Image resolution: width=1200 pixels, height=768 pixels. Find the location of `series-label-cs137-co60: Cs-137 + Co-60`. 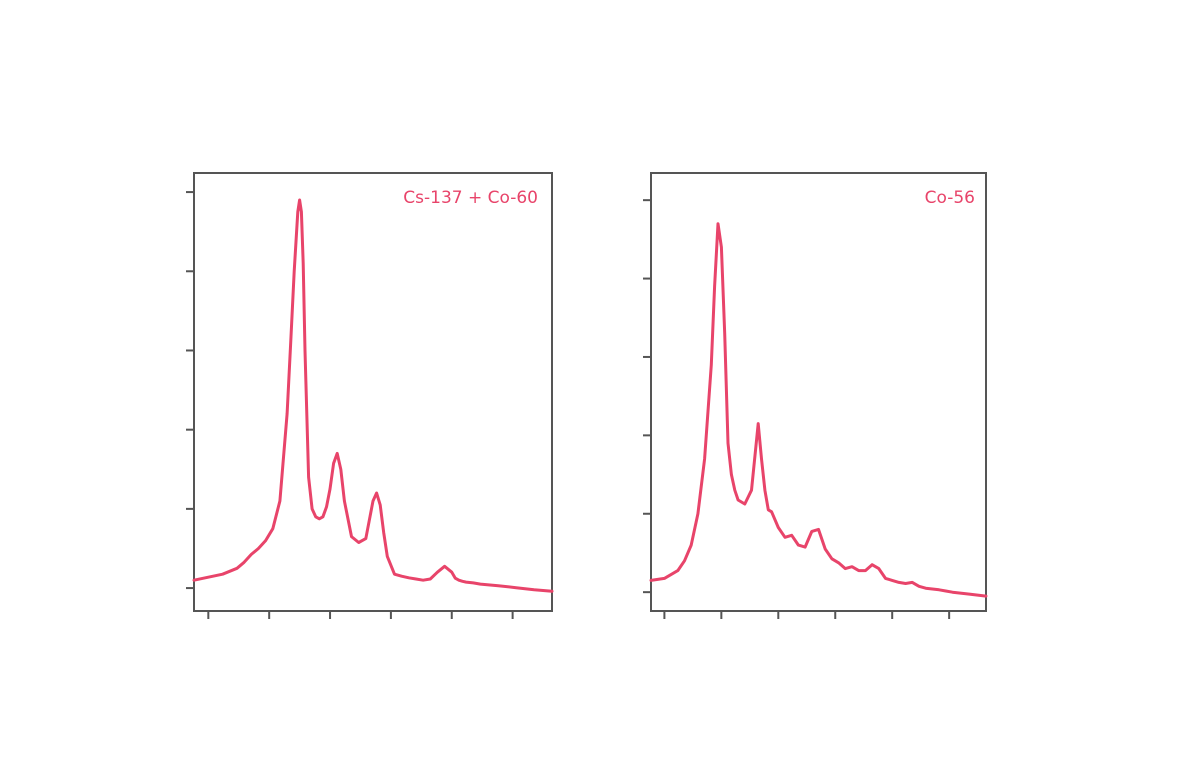

series-label-cs137-co60: Cs-137 + Co-60 is located at coordinates (470, 198).